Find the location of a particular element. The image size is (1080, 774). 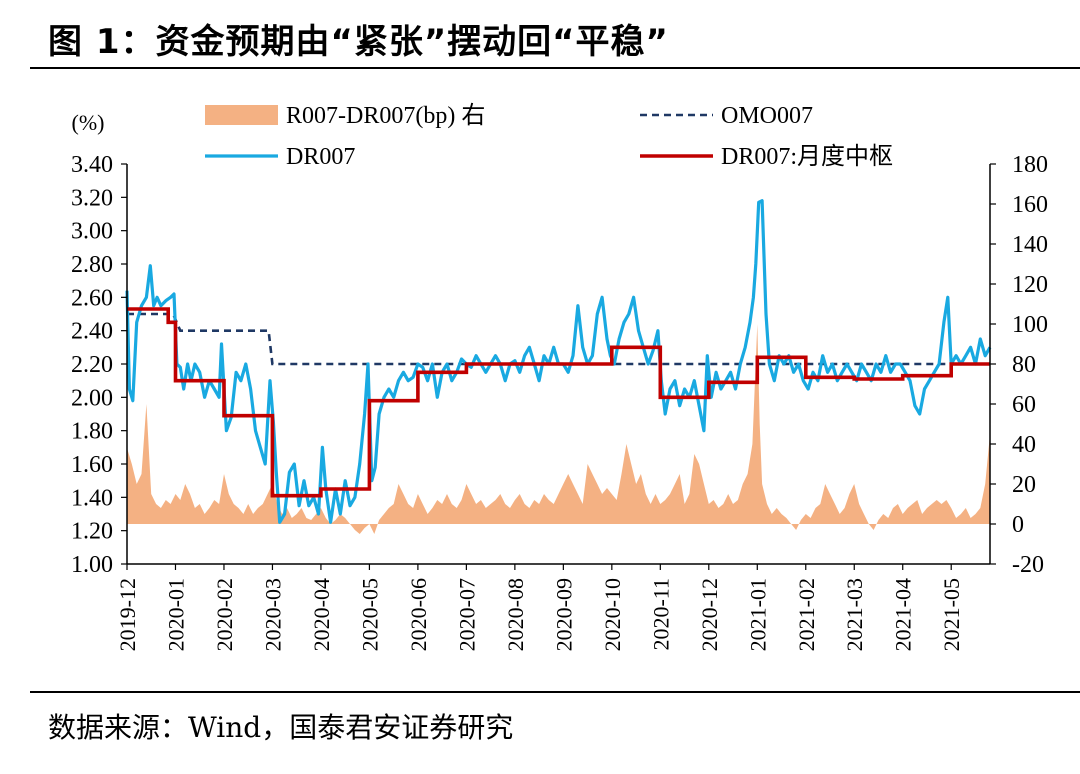

y-tick-label-right: 20 is located at coordinates (1024, 485).